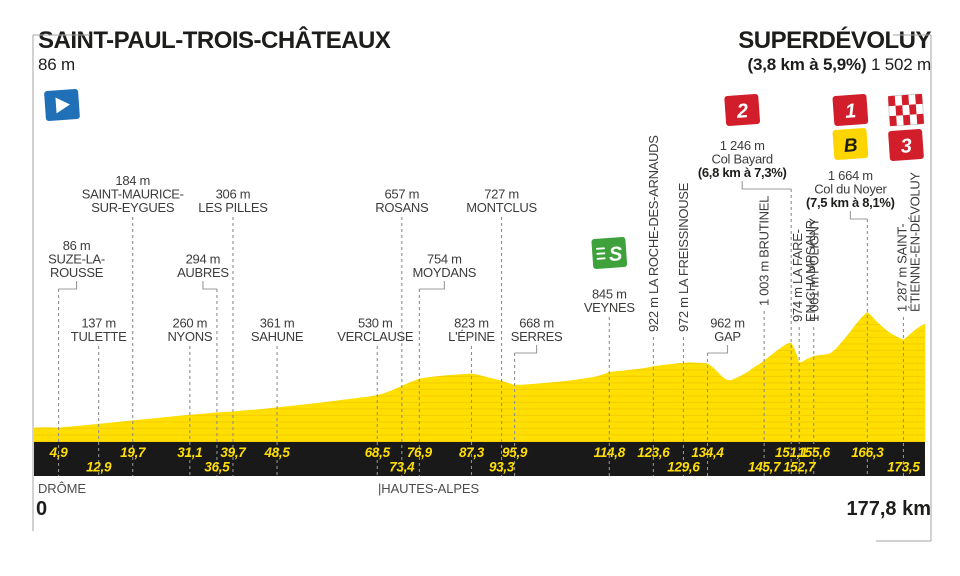 This screenshot has width=960, height=576. Describe the element at coordinates (616, 254) in the screenshot. I see `sprint-glyph: S` at that location.